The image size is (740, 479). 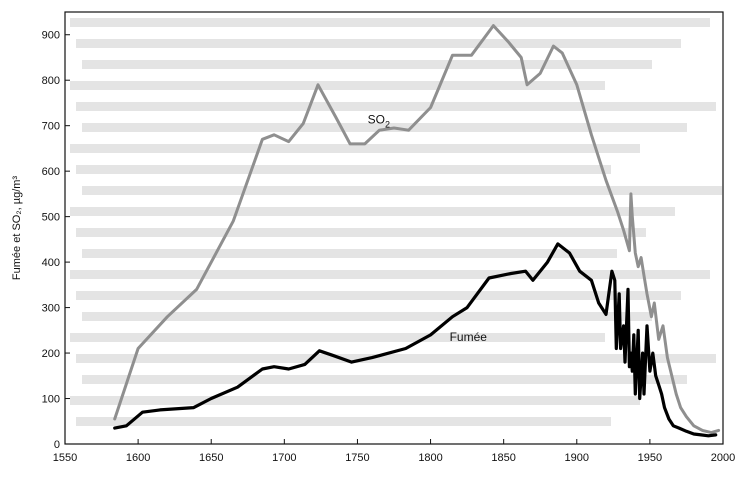 I want to click on x-tick-label: 1550, so click(x=65, y=458).